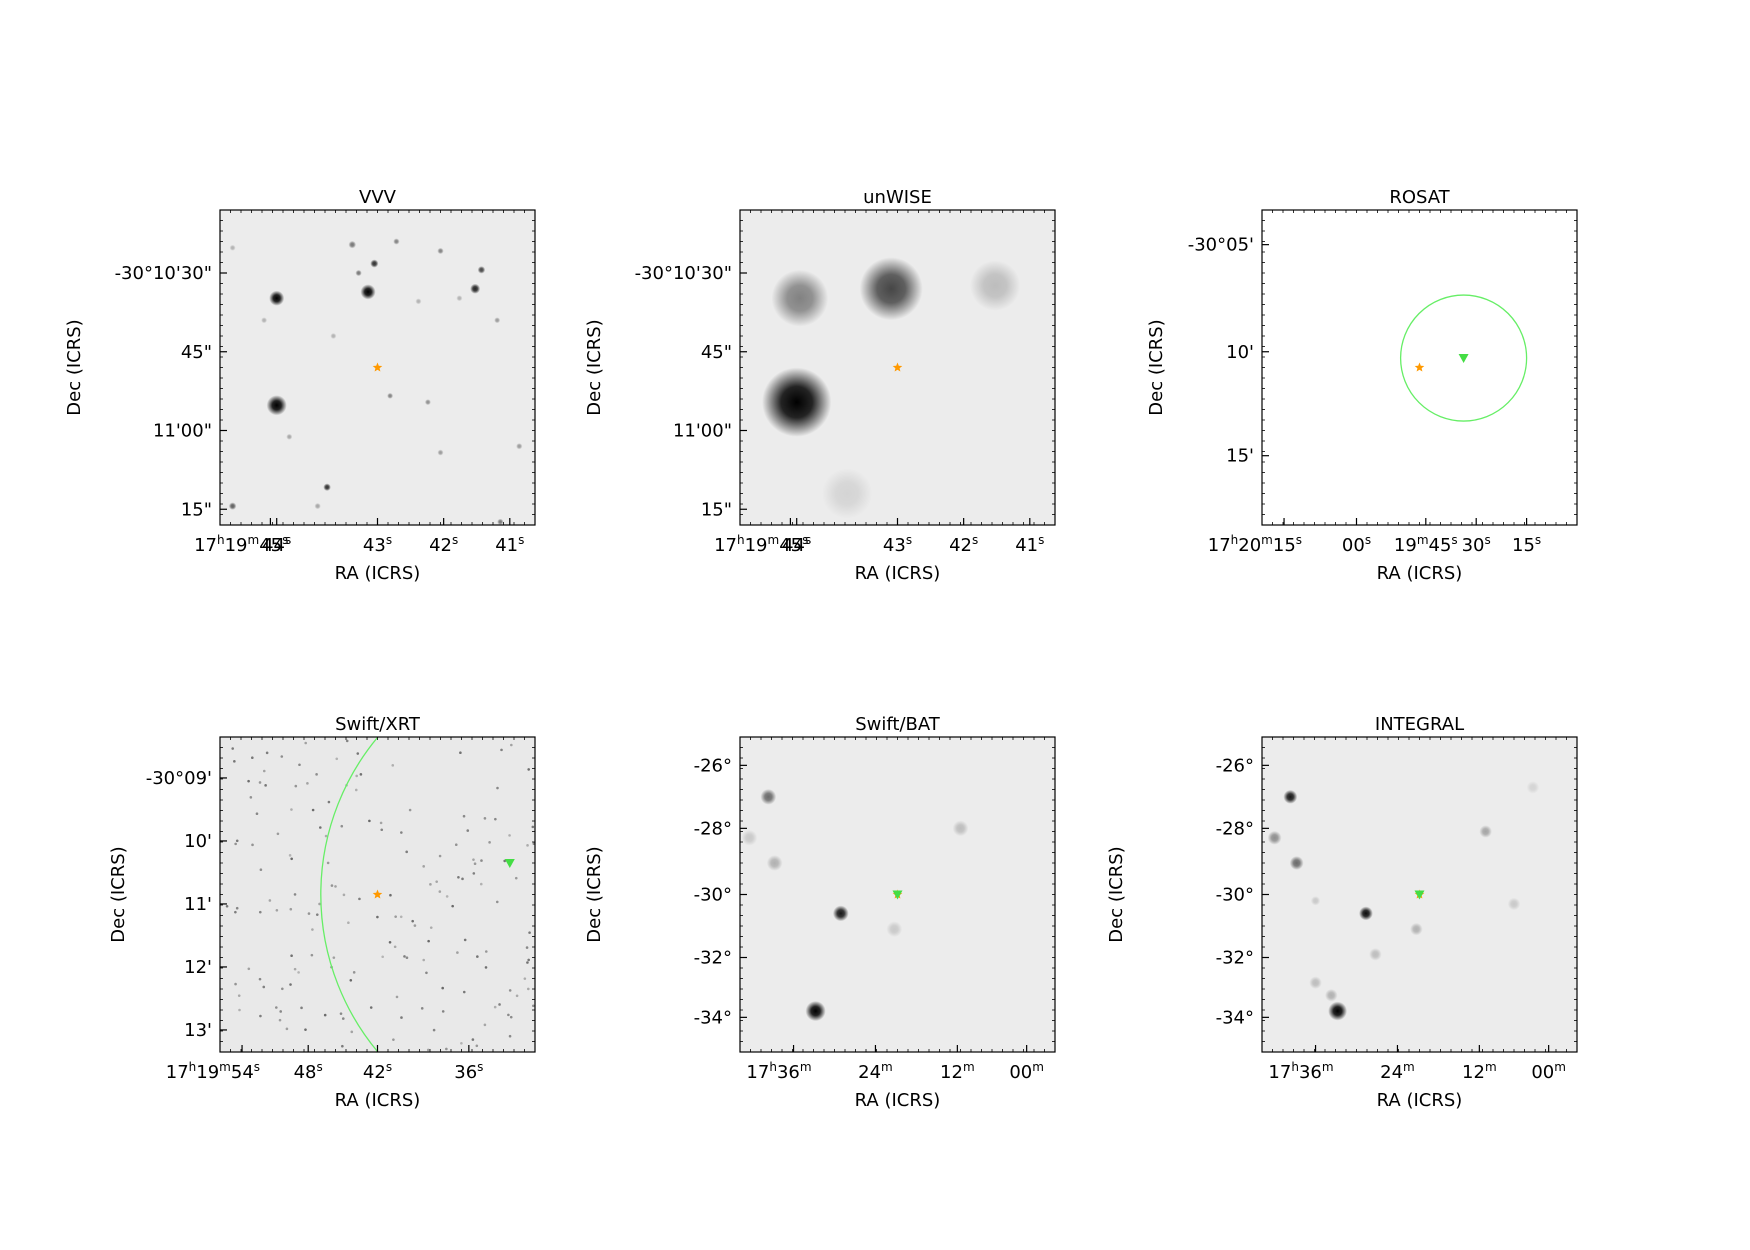  What do you see at coordinates (1029, 544) in the screenshot?
I see `x-tick-label: 41s` at bounding box center [1029, 544].